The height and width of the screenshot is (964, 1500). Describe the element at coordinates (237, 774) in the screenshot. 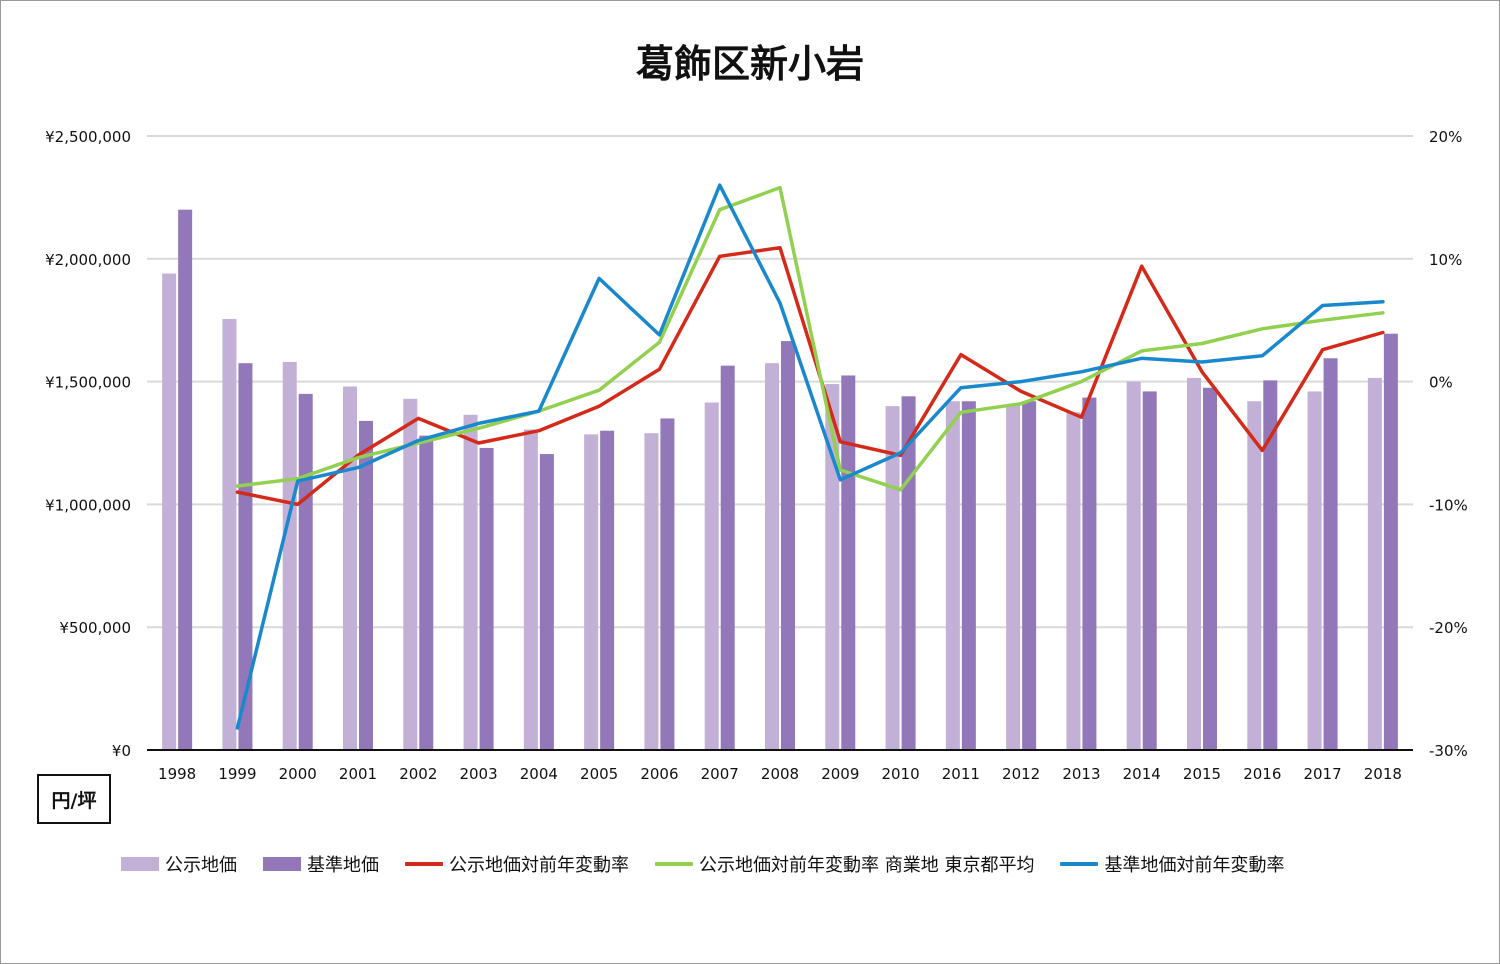

I see `x-tick-label: 1999` at that location.